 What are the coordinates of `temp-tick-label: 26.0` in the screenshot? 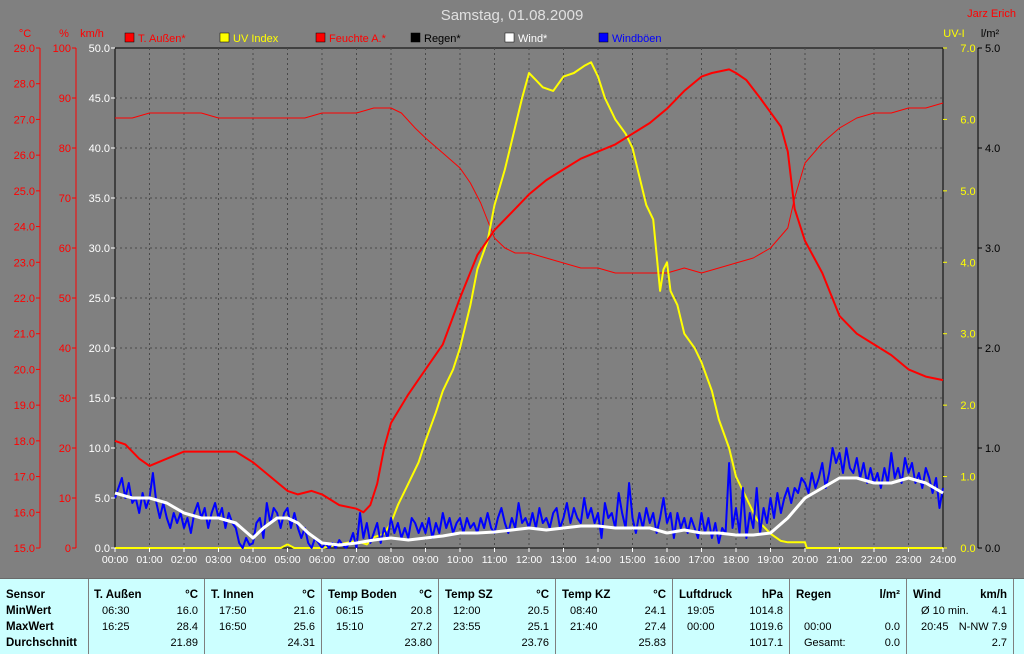 It's located at (24, 156).